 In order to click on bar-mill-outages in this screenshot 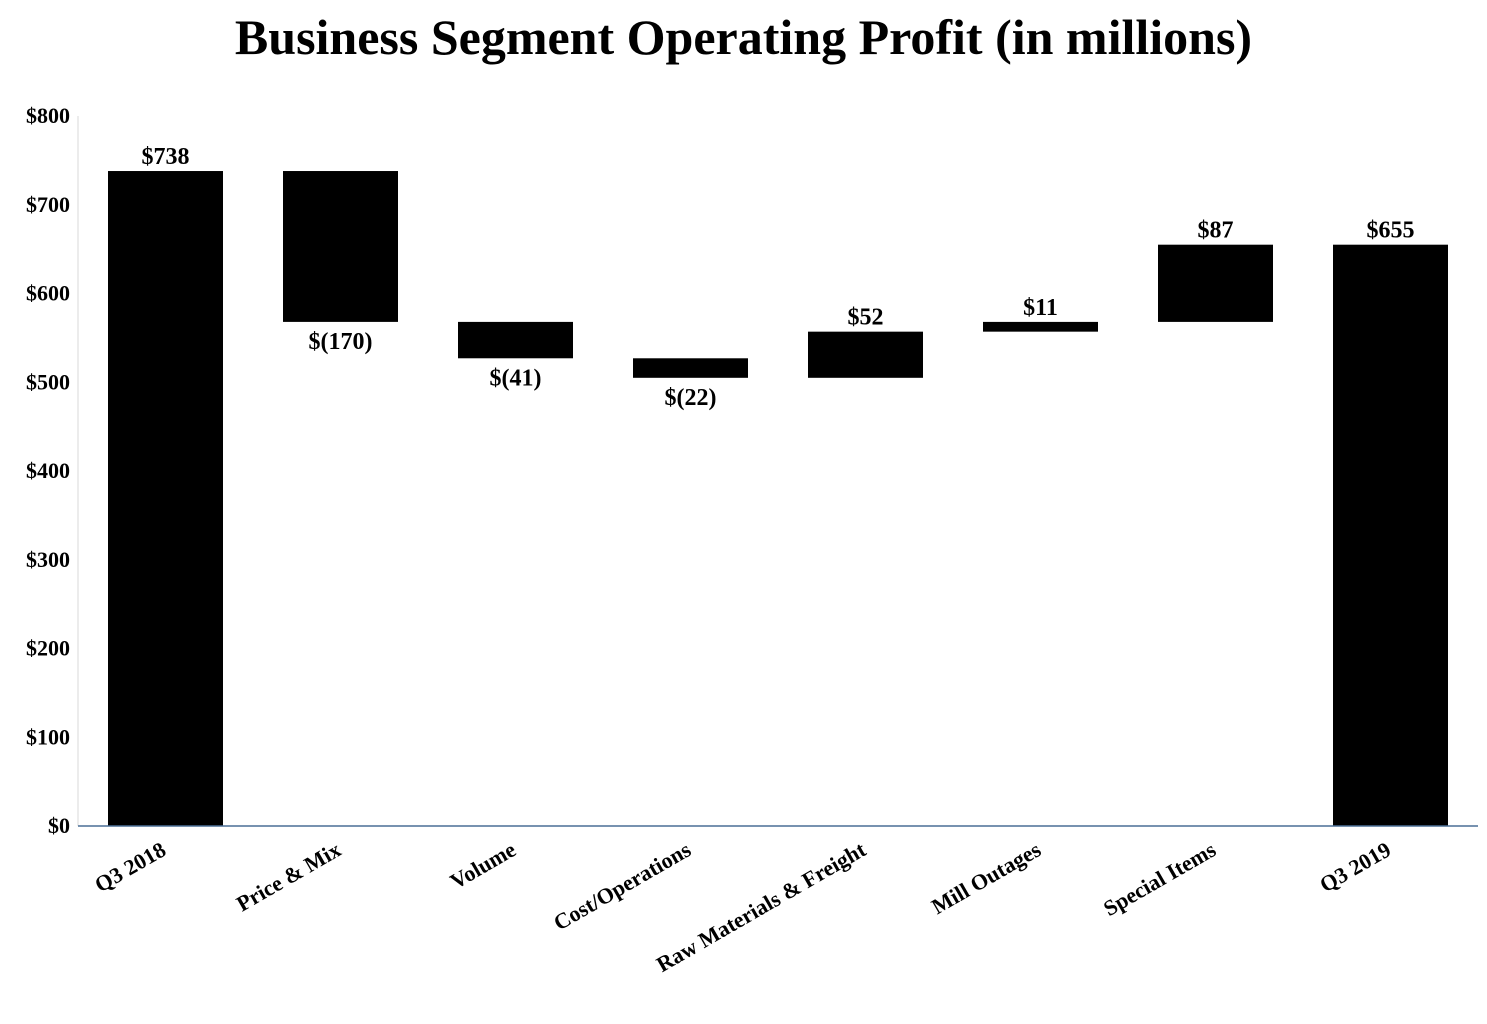, I will do `click(1040, 326)`.